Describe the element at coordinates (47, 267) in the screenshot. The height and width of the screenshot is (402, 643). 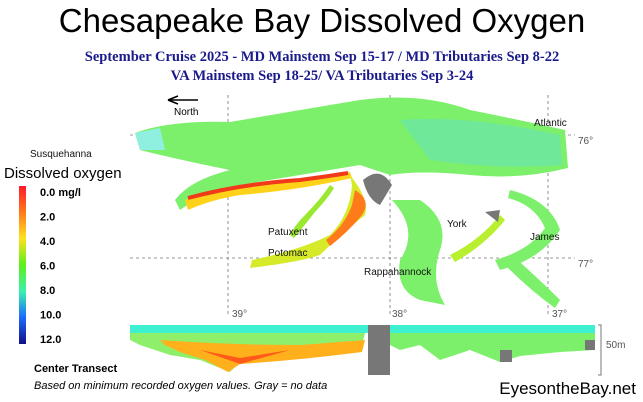
I see `legend-label: 6.0` at that location.